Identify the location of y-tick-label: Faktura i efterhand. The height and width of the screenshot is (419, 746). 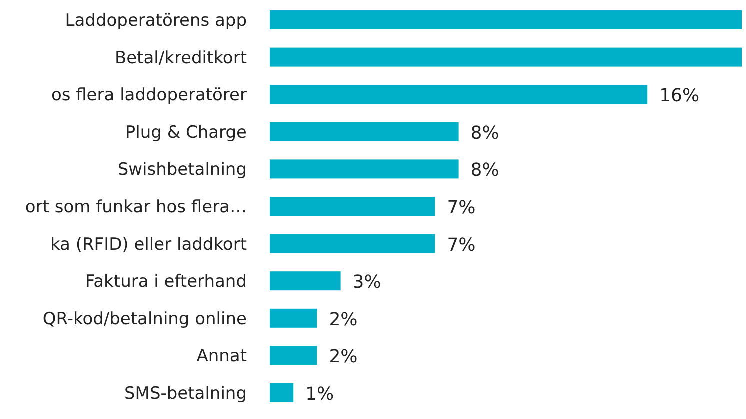
(166, 282).